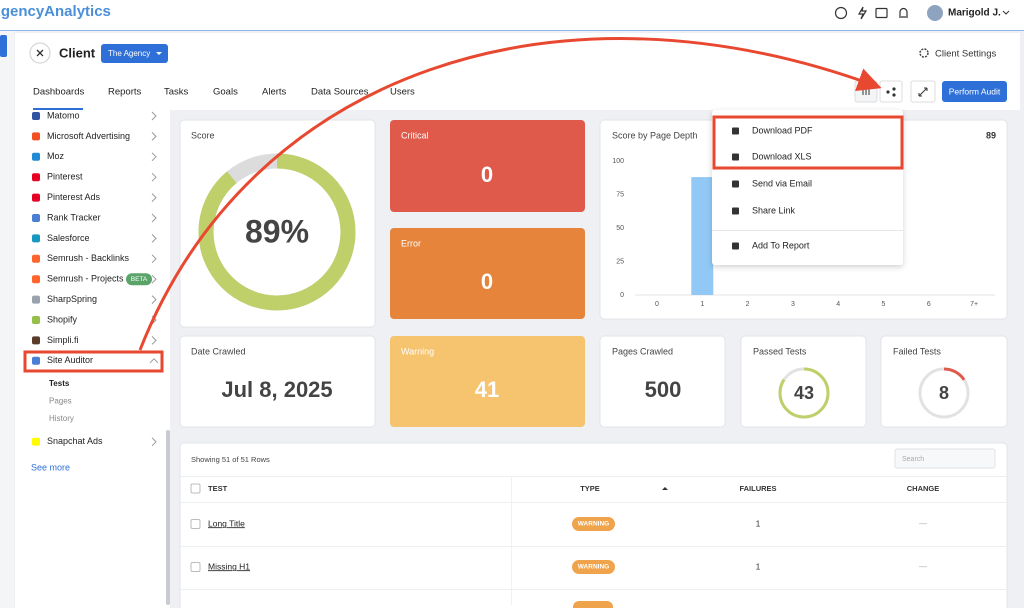 This screenshot has height=608, width=1024. Describe the element at coordinates (72, 299) in the screenshot. I see `sidebar-item: SharpSpring` at that location.